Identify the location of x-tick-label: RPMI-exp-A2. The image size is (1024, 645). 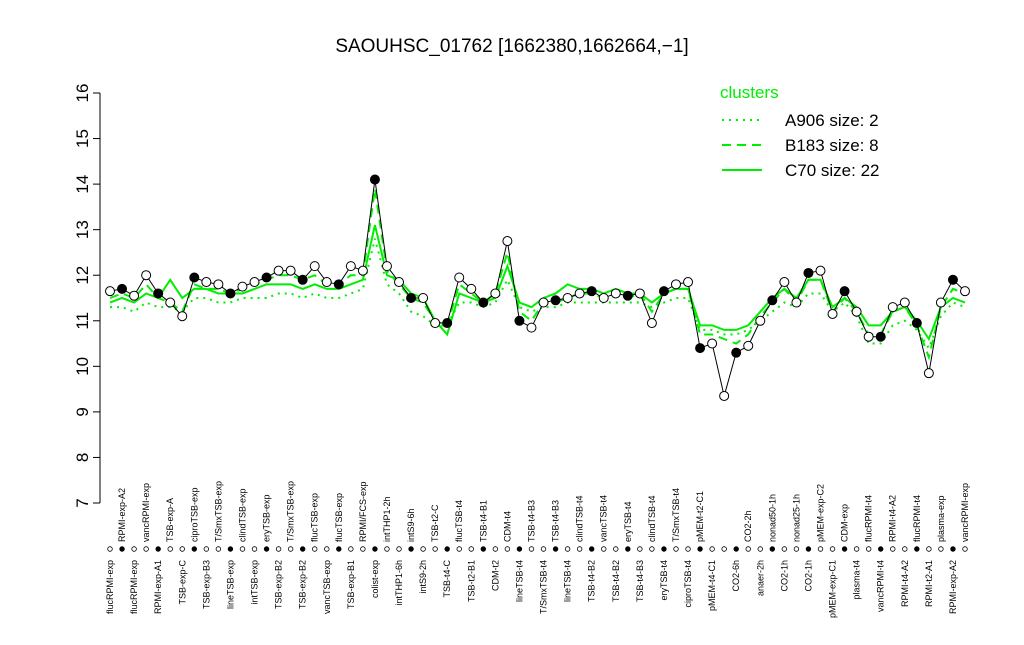
(122, 515).